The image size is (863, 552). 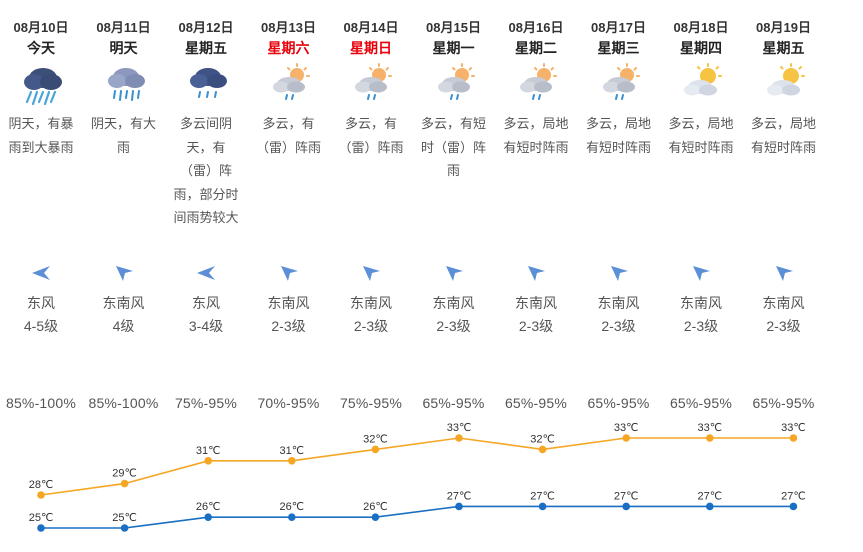 I want to click on wind-level: 4级, so click(x=123, y=326).